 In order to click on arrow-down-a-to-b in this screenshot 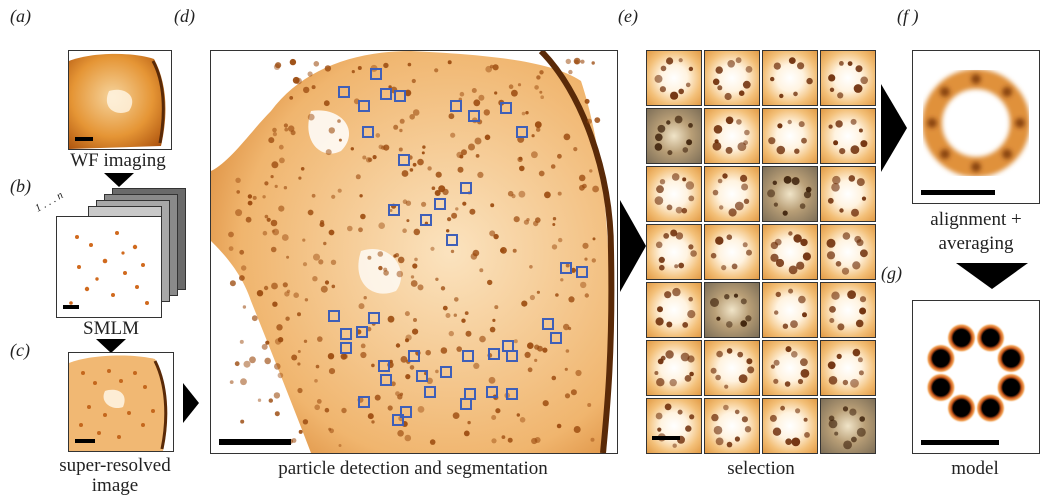, I will do `click(119, 180)`.